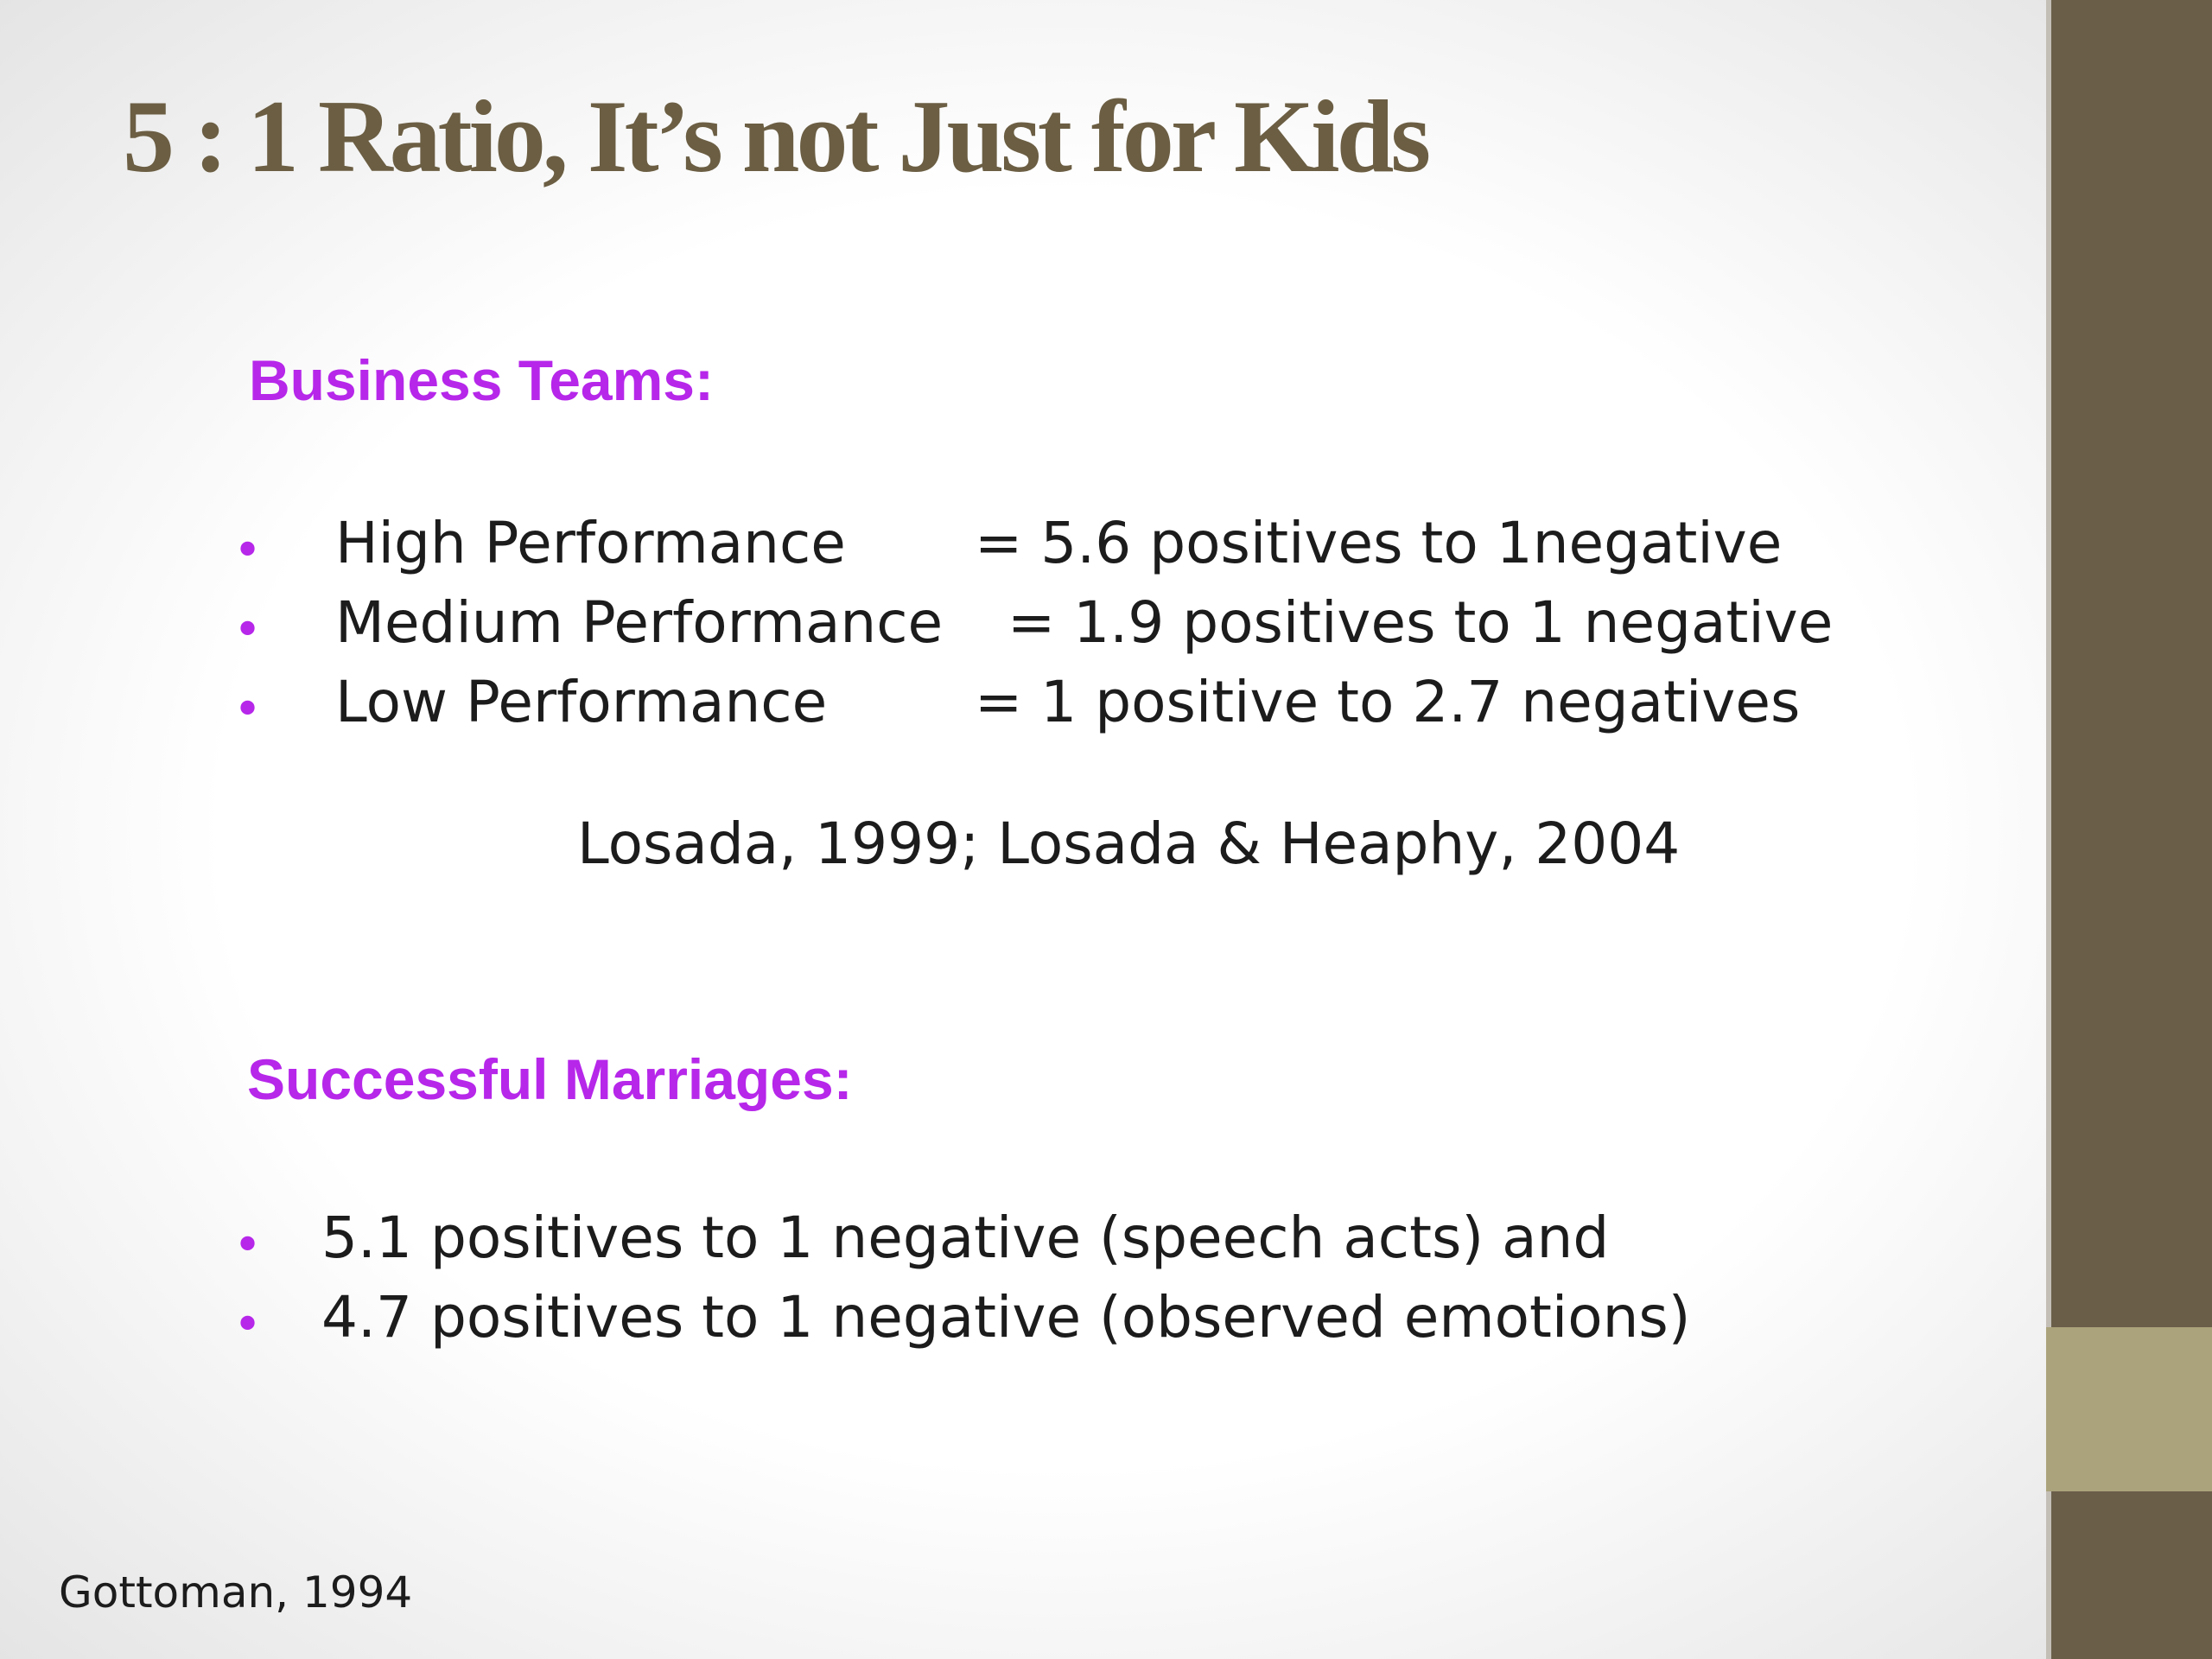  What do you see at coordinates (1388, 702) in the screenshot?
I see `performance-ratio: = 1 positive to 2.7 negatives` at bounding box center [1388, 702].